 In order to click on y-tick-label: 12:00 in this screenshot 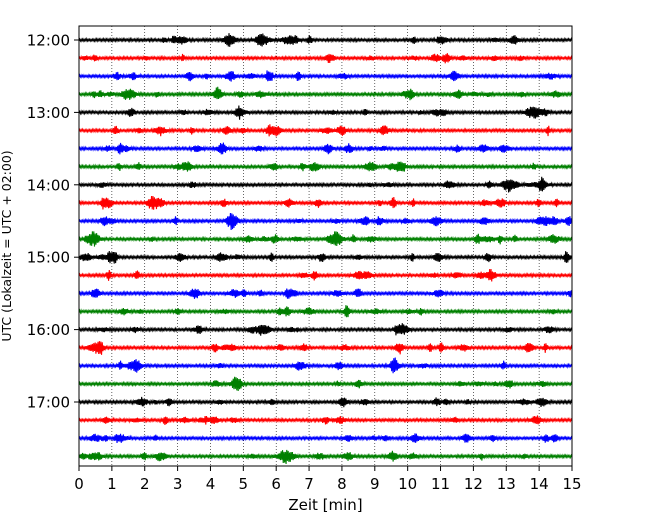, I will do `click(48, 41)`.